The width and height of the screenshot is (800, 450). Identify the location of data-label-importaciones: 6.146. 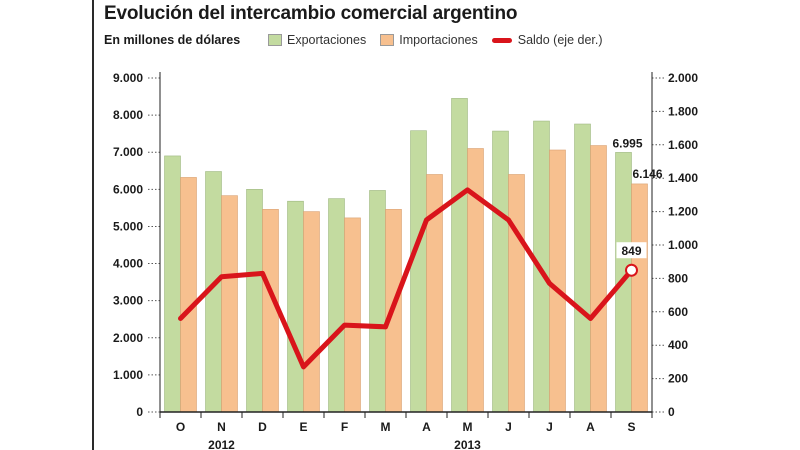
(647, 174).